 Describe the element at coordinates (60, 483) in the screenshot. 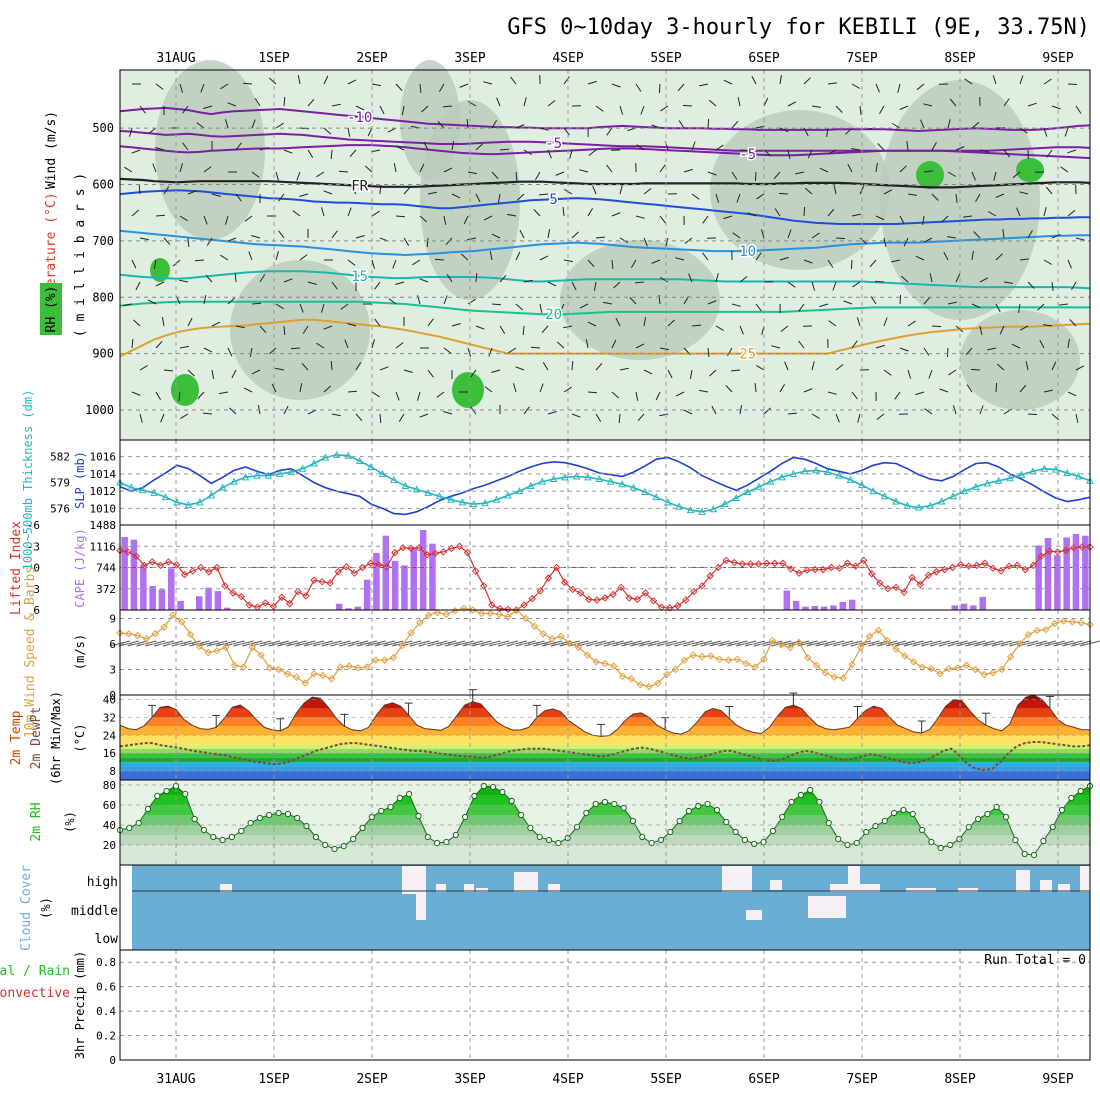

I see `thickness-tick: 579` at that location.